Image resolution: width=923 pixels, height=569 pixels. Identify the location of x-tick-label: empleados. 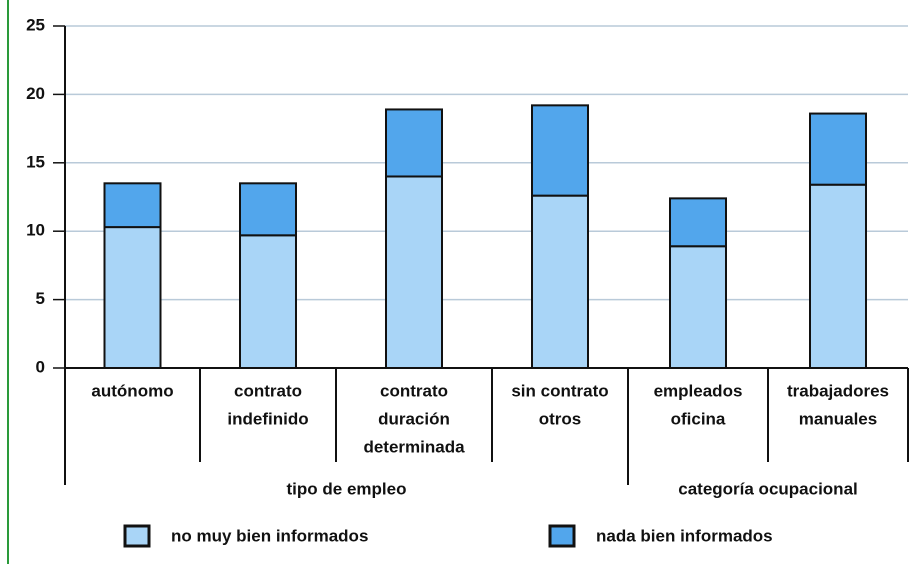
(698, 390).